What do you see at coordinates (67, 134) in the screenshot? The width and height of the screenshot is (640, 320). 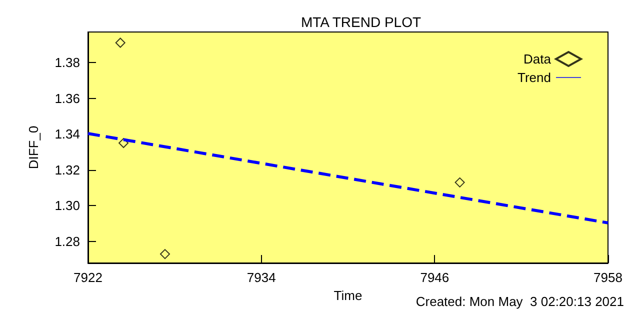 I see `y-tick-label: 1.34` at bounding box center [67, 134].